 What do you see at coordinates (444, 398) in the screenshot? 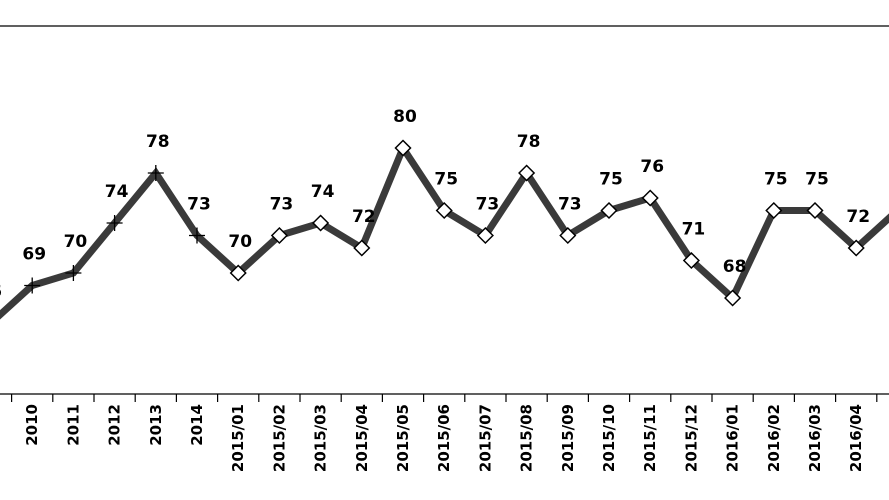
I see `x-axis-ticks` at bounding box center [444, 398].